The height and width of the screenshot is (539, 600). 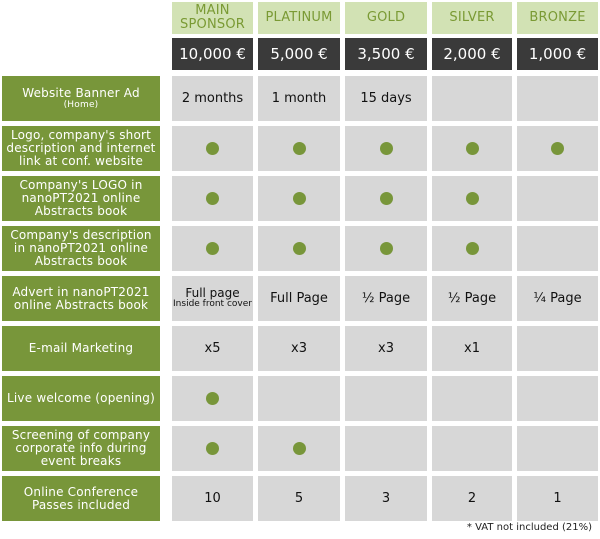 I want to click on feature-text: E-mail Marketing, so click(x=81, y=348).